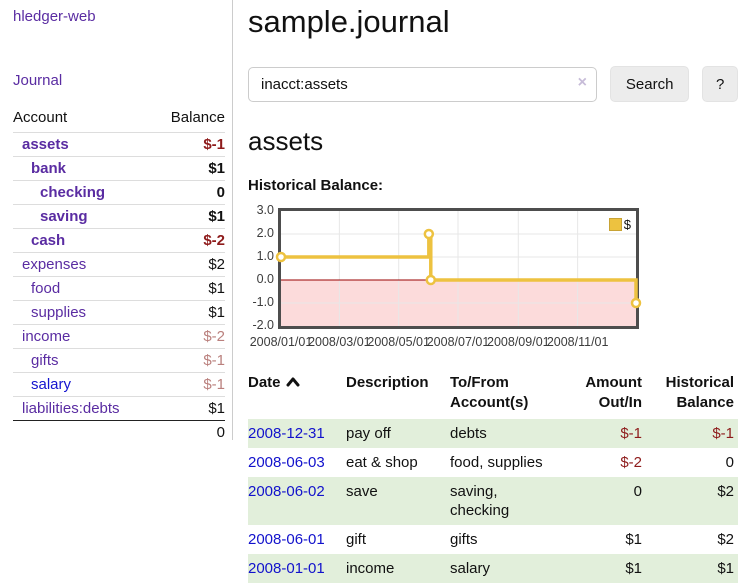 This screenshot has width=742, height=583. I want to click on column-header-date: Date, so click(297, 395).